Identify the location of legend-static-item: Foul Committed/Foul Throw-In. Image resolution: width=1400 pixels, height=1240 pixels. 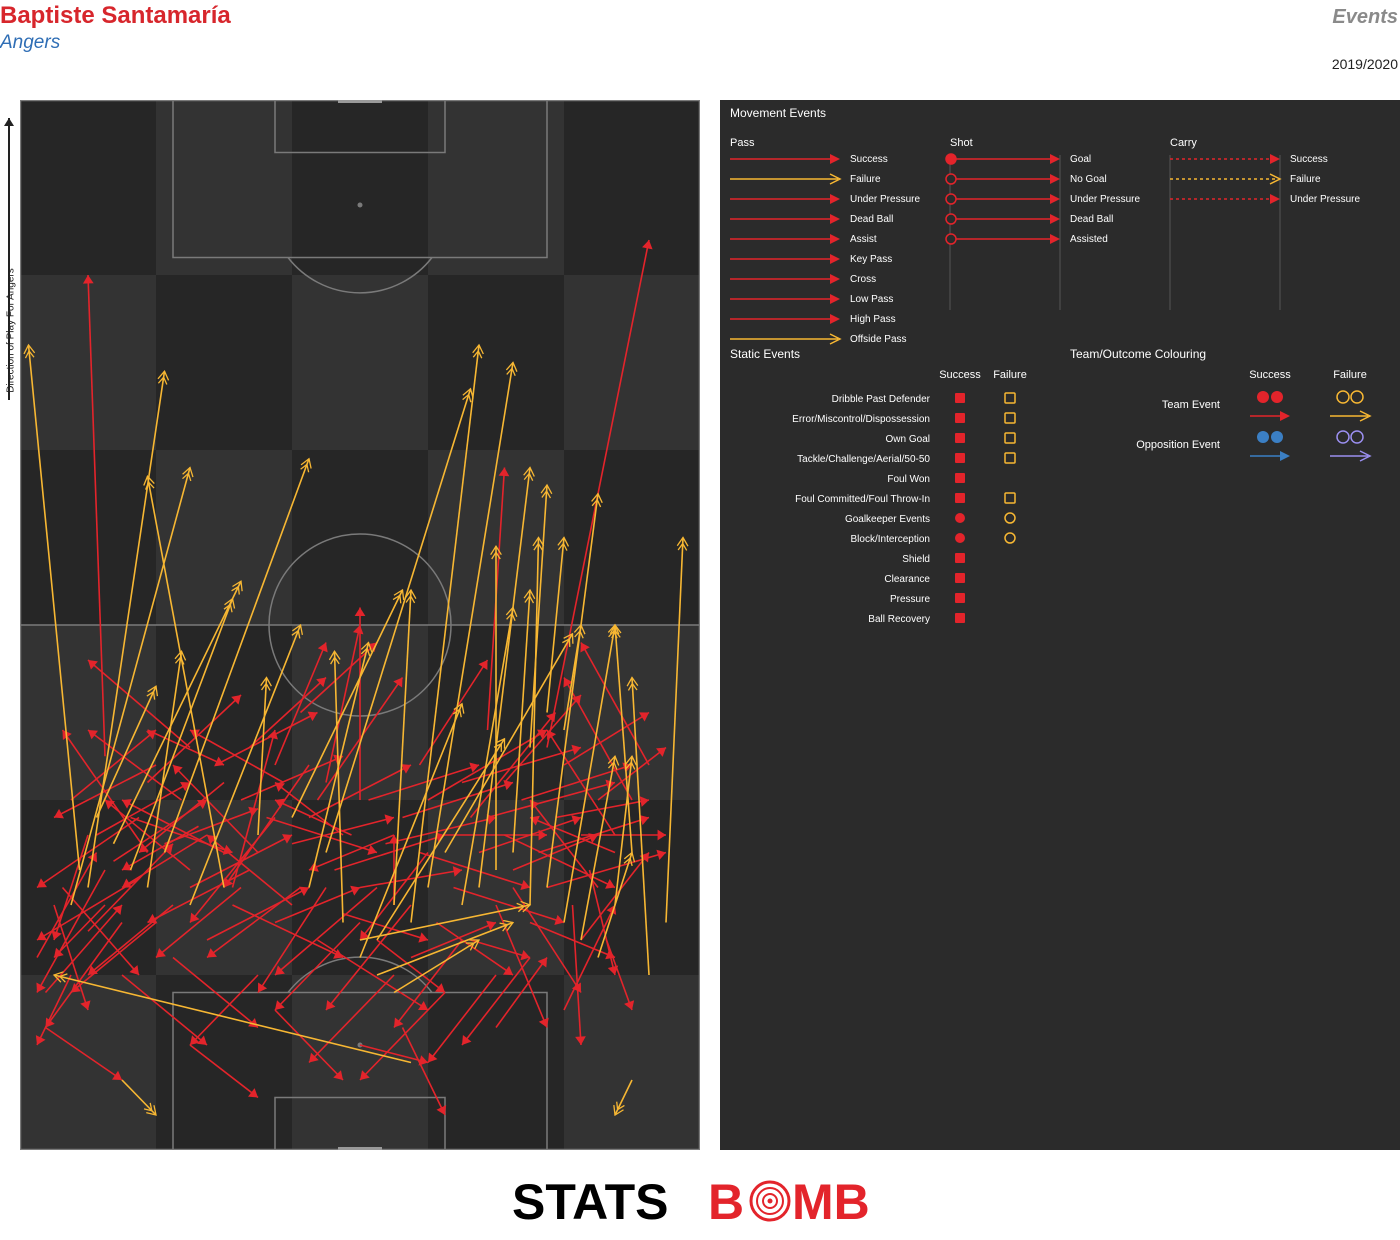
(862, 499).